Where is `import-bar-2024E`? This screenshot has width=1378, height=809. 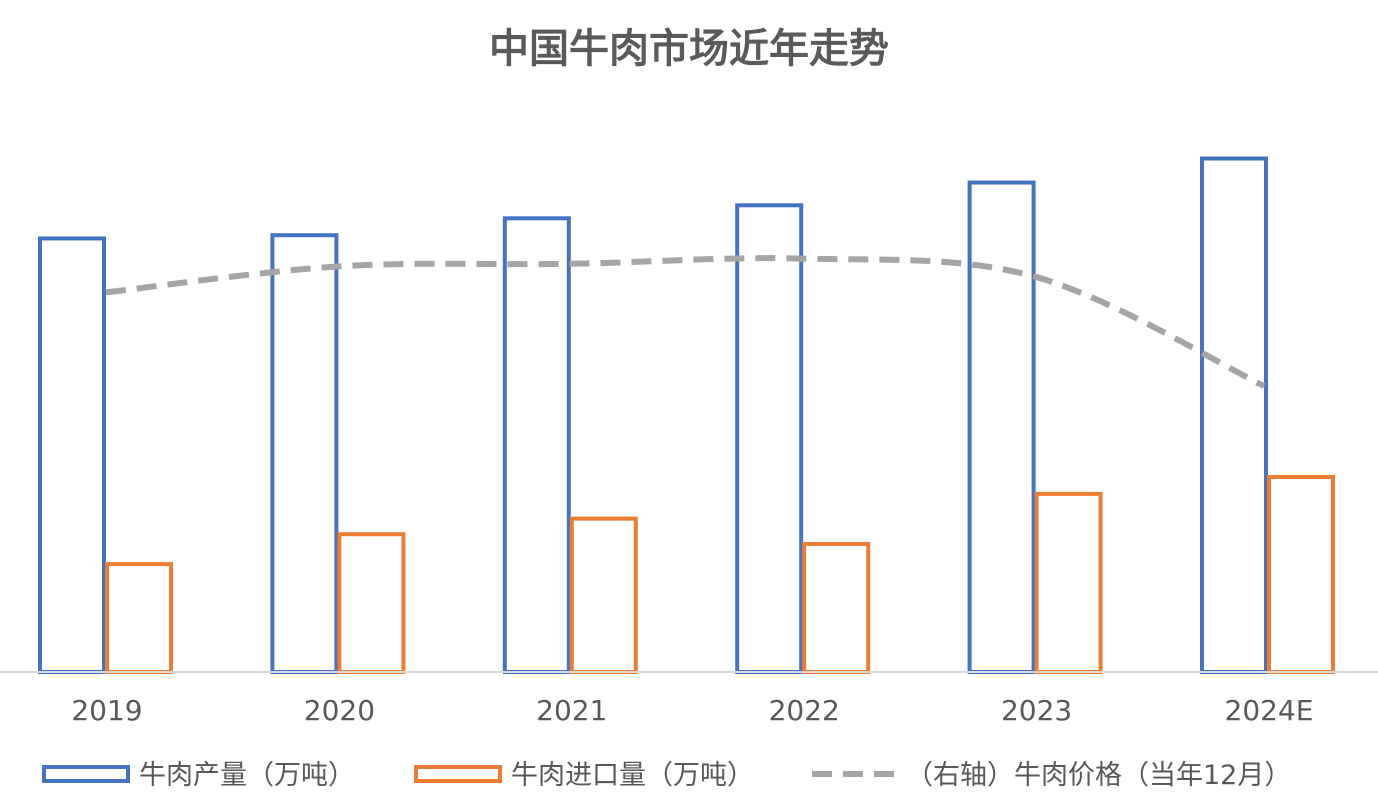
import-bar-2024E is located at coordinates (1301, 574).